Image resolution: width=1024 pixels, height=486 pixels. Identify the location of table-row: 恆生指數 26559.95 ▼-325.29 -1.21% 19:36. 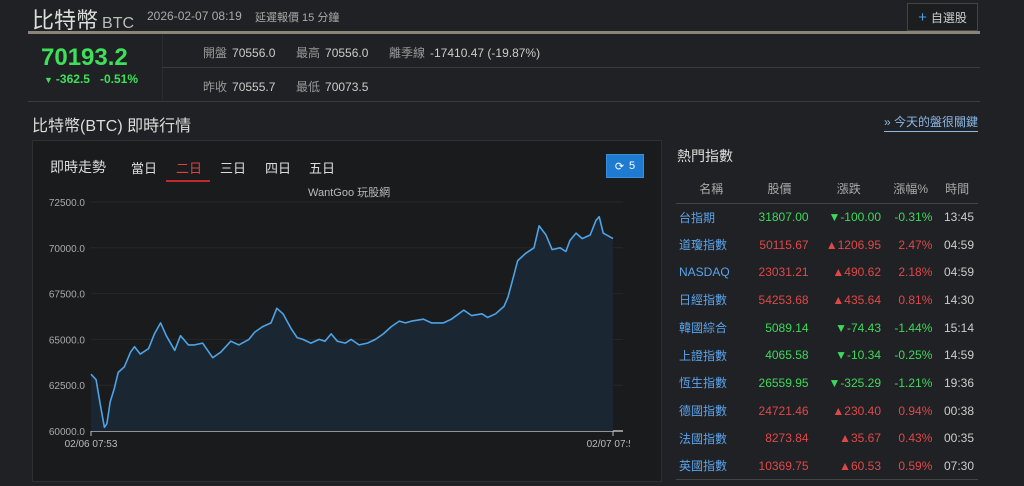
(827, 383).